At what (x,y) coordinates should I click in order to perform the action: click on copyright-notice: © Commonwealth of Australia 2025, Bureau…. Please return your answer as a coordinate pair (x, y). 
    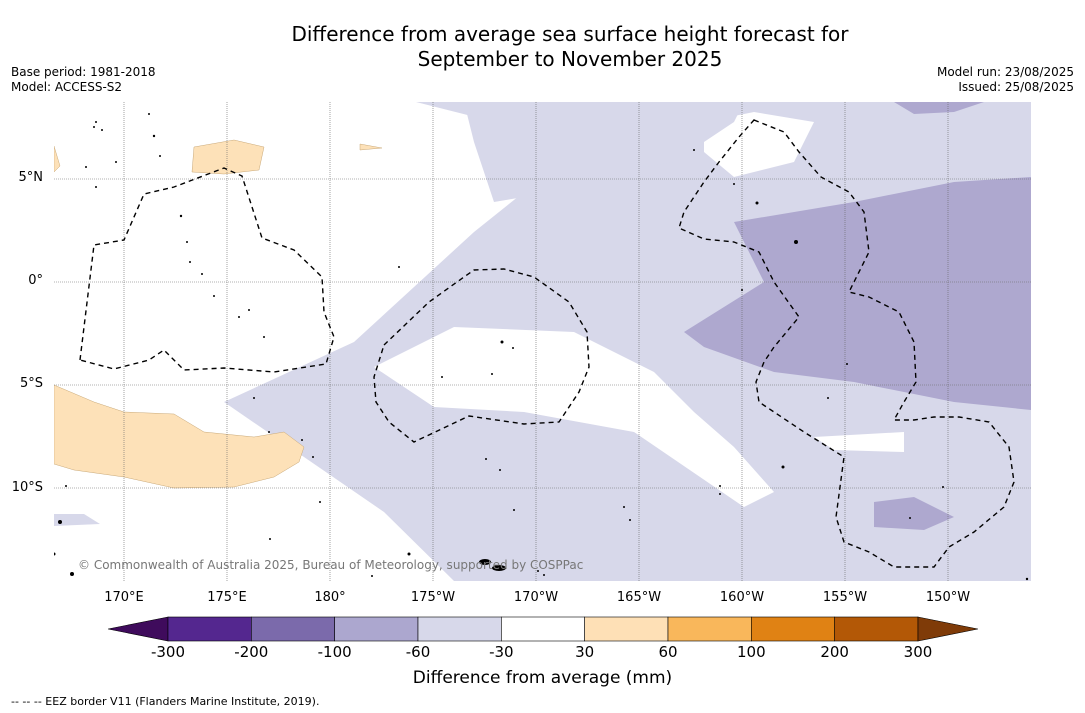
    Looking at the image, I should click on (331, 565).